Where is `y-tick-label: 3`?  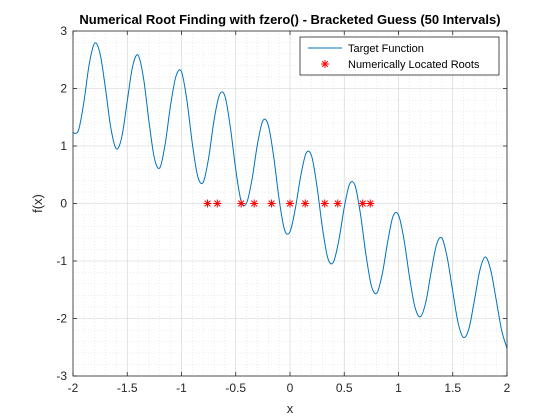
y-tick-label: 3 is located at coordinates (63, 31).